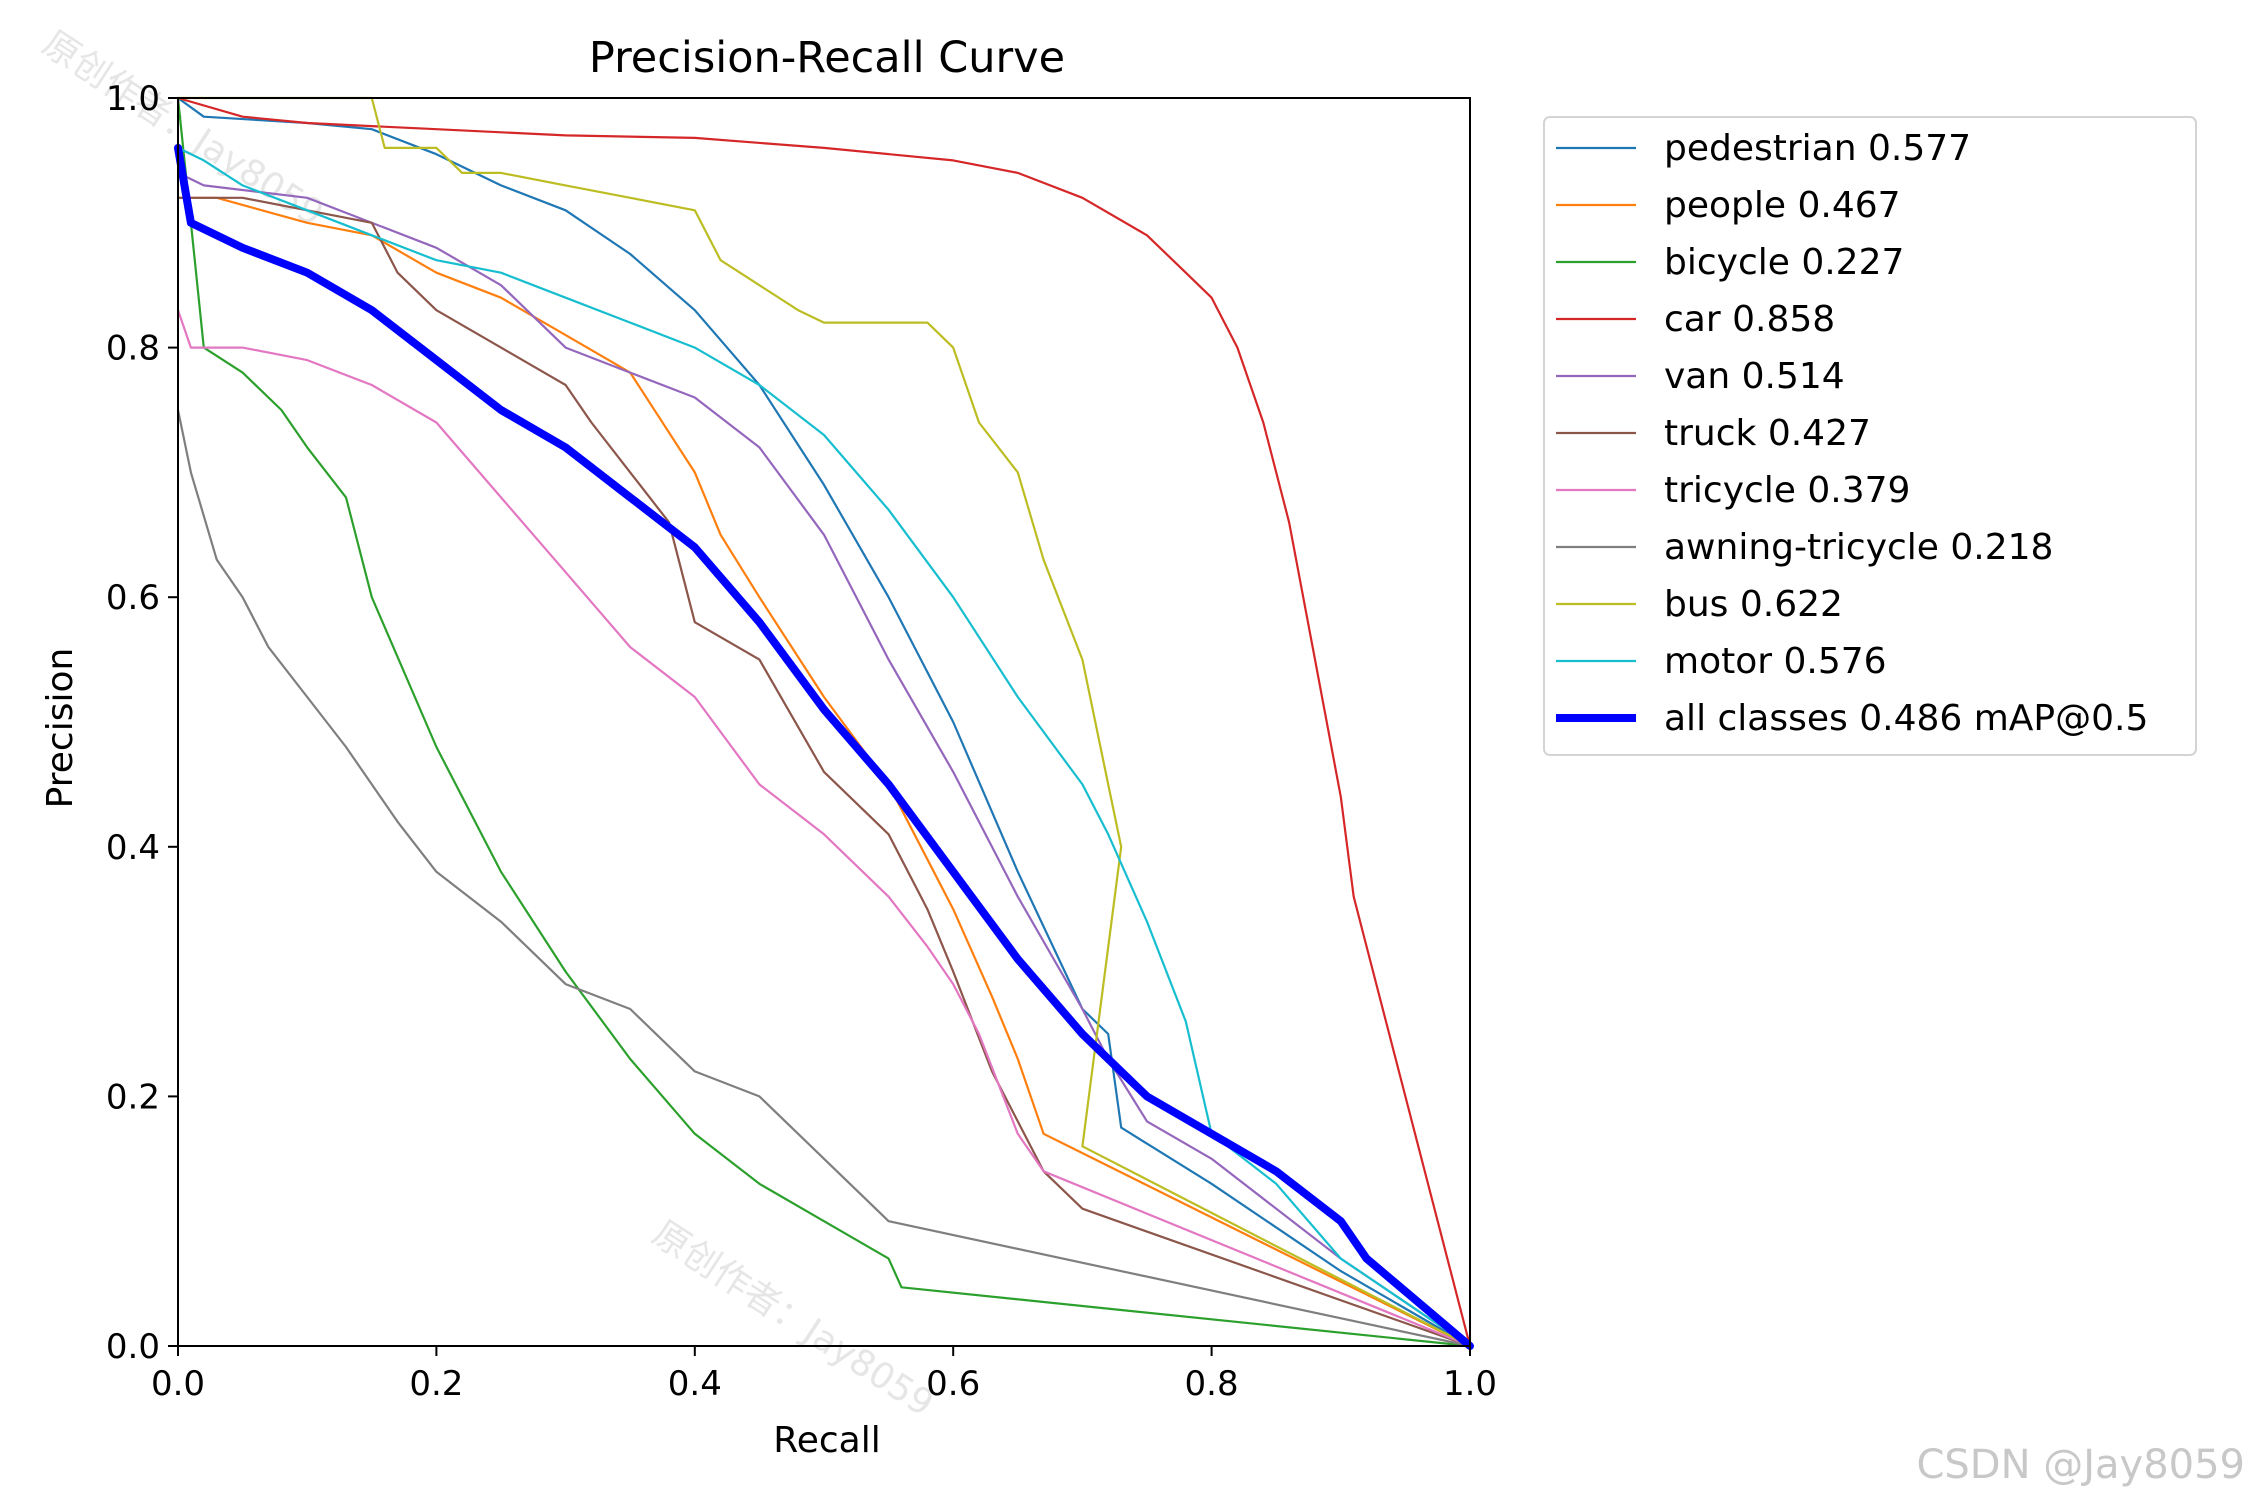 Image resolution: width=2250 pixels, height=1504 pixels. What do you see at coordinates (133, 598) in the screenshot?
I see `y-tick-label: 0.6` at bounding box center [133, 598].